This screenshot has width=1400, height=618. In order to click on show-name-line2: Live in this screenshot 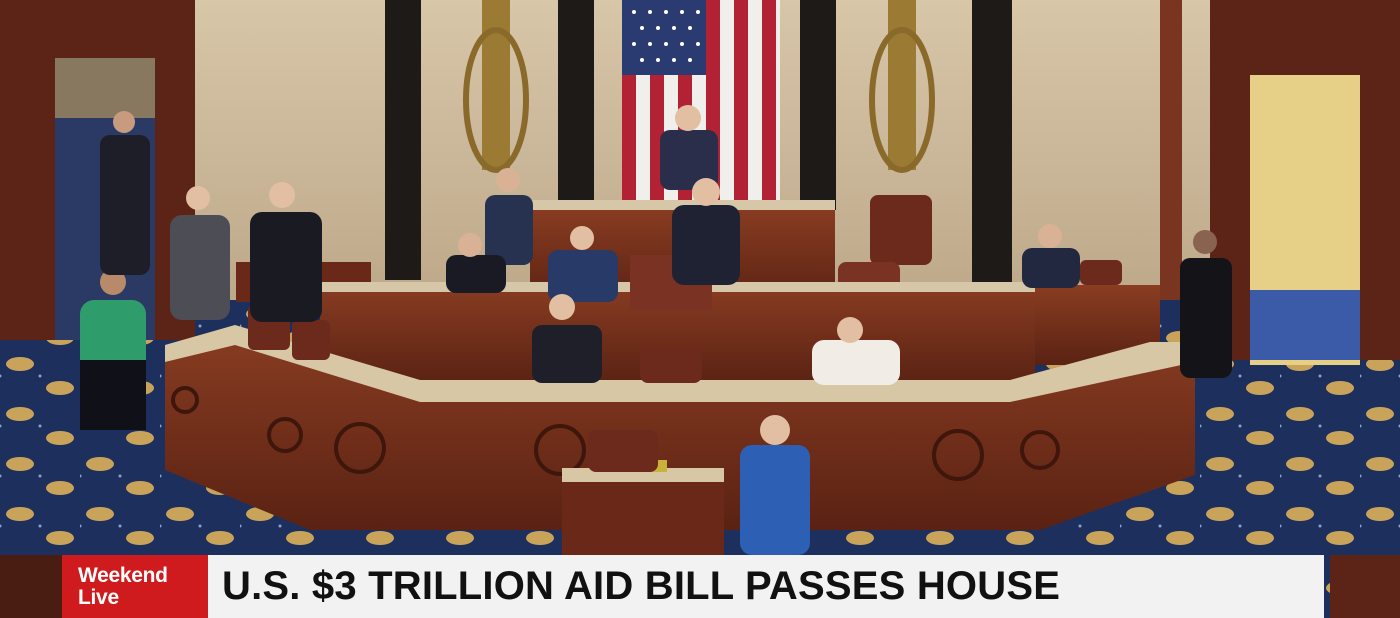, I will do `click(98, 597)`.